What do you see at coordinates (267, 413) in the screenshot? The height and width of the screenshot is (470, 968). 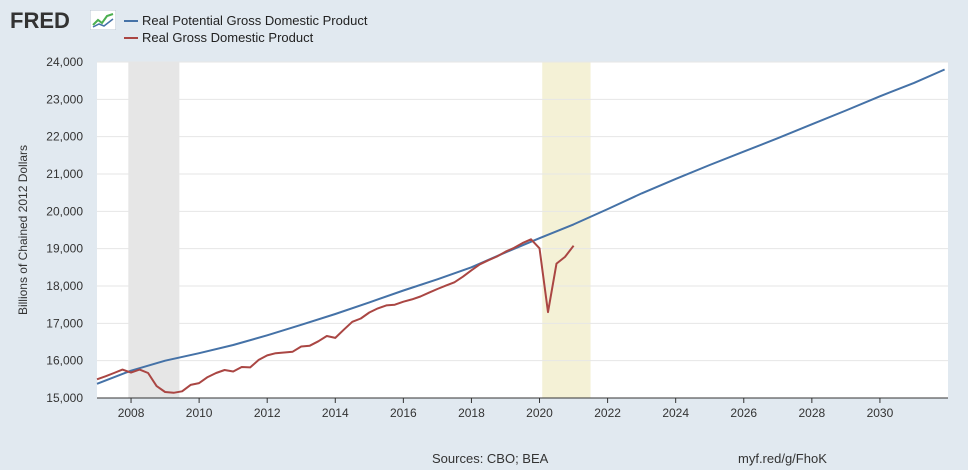 I see `x-tick-label: 2012` at bounding box center [267, 413].